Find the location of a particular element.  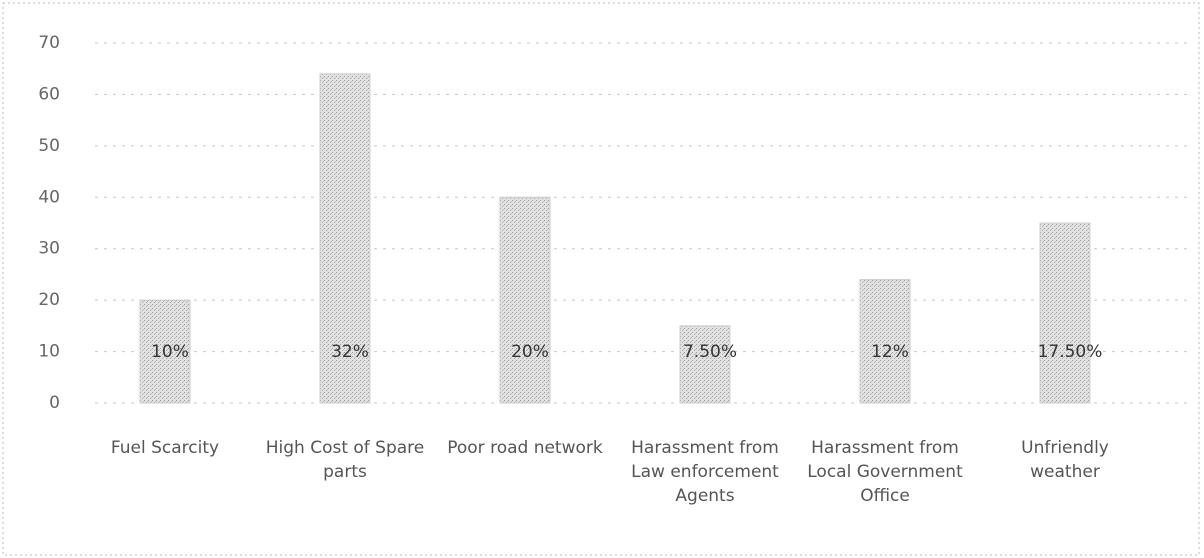

y-tick-label: 40 is located at coordinates (49, 197).